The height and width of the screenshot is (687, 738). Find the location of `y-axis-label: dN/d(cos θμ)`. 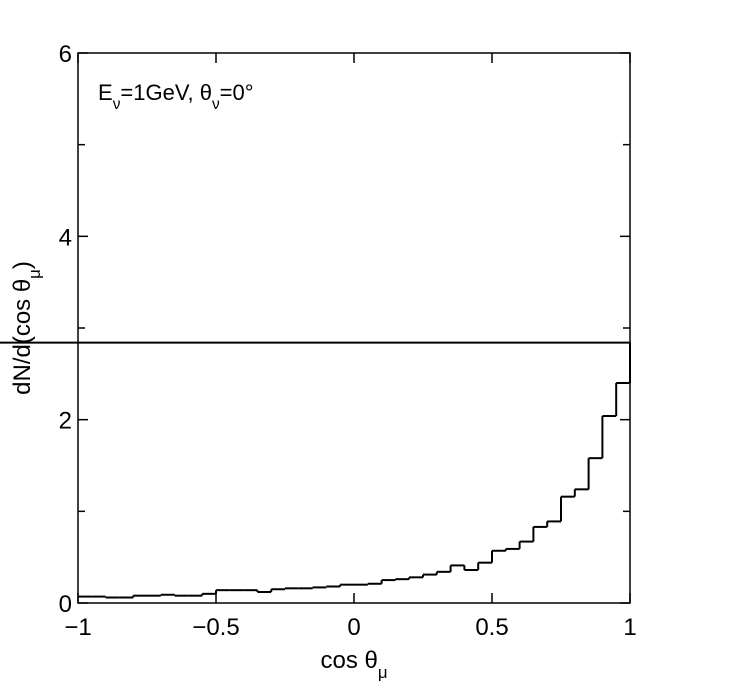

y-axis-label: dN/d(cos θμ) is located at coordinates (26, 328).